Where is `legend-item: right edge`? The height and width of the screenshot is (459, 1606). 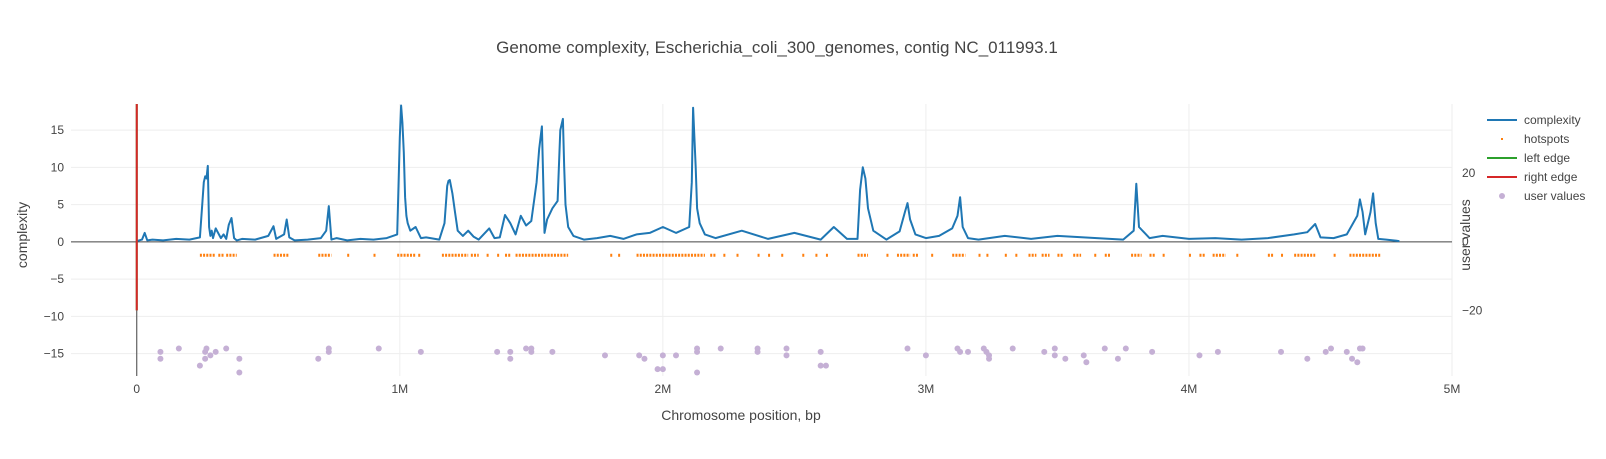 legend-item: right edge is located at coordinates (1532, 177).